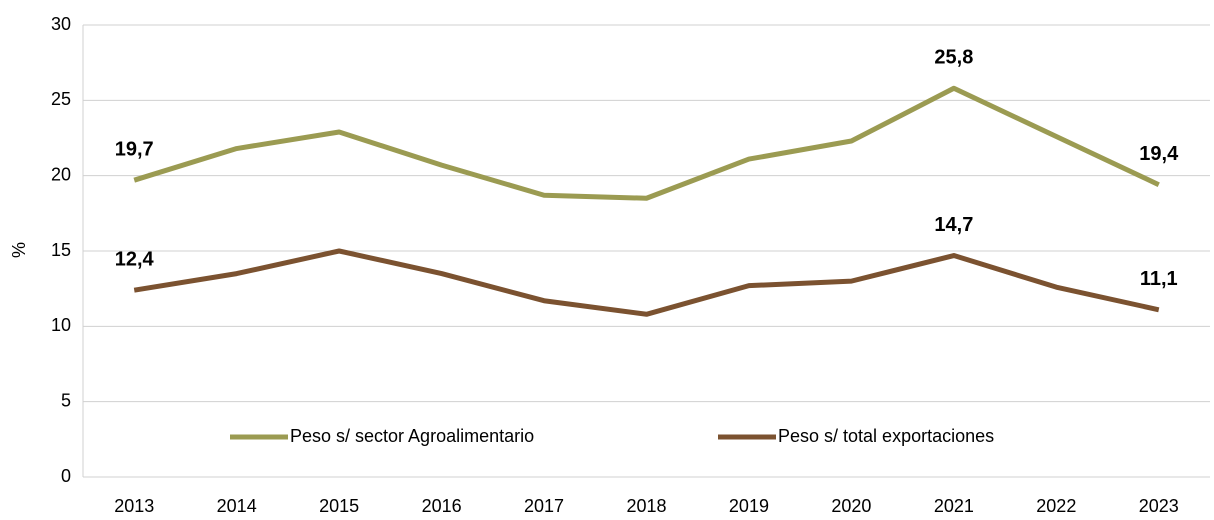 The width and height of the screenshot is (1214, 520). I want to click on data-label: 19,7, so click(134, 149).